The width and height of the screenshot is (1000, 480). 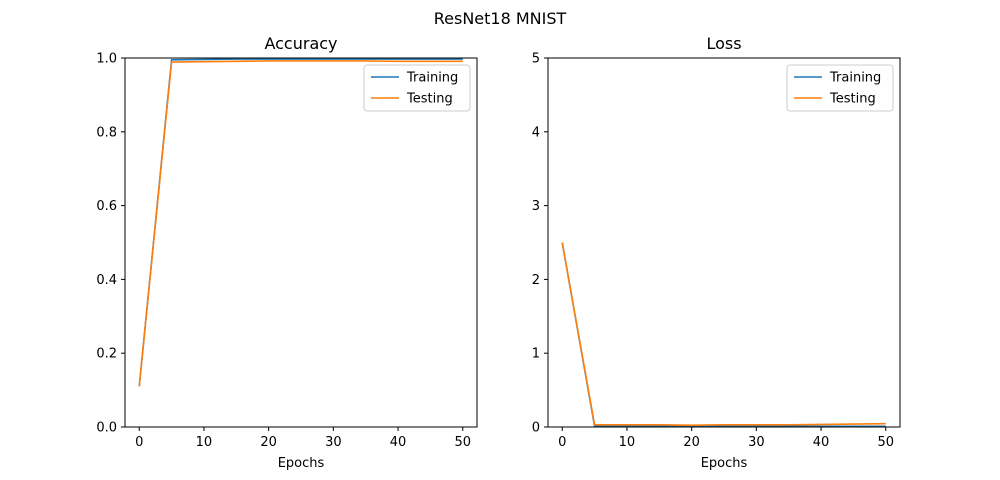 What do you see at coordinates (852, 99) in the screenshot?
I see `loss-legend-testing-label: Testing` at bounding box center [852, 99].